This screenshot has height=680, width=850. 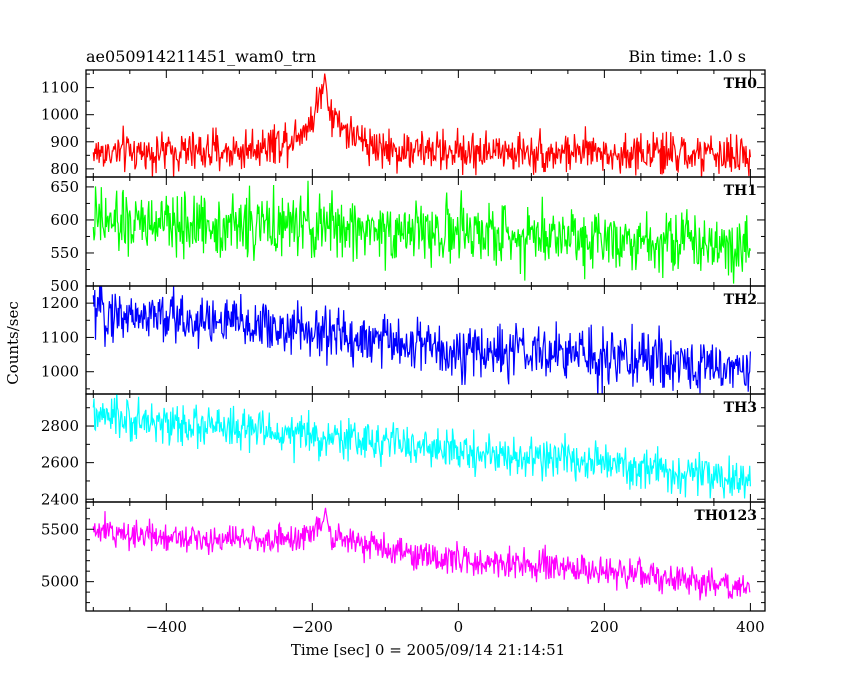 I want to click on x-tick-label: 0, so click(x=459, y=627).